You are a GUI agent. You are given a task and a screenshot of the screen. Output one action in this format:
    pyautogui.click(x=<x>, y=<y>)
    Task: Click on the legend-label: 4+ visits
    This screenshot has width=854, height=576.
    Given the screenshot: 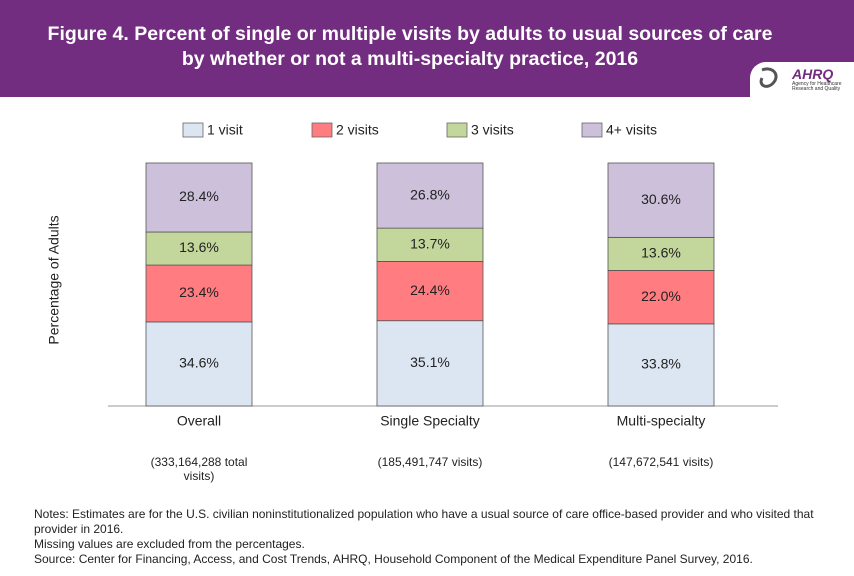 What is the action you would take?
    pyautogui.click(x=631, y=130)
    